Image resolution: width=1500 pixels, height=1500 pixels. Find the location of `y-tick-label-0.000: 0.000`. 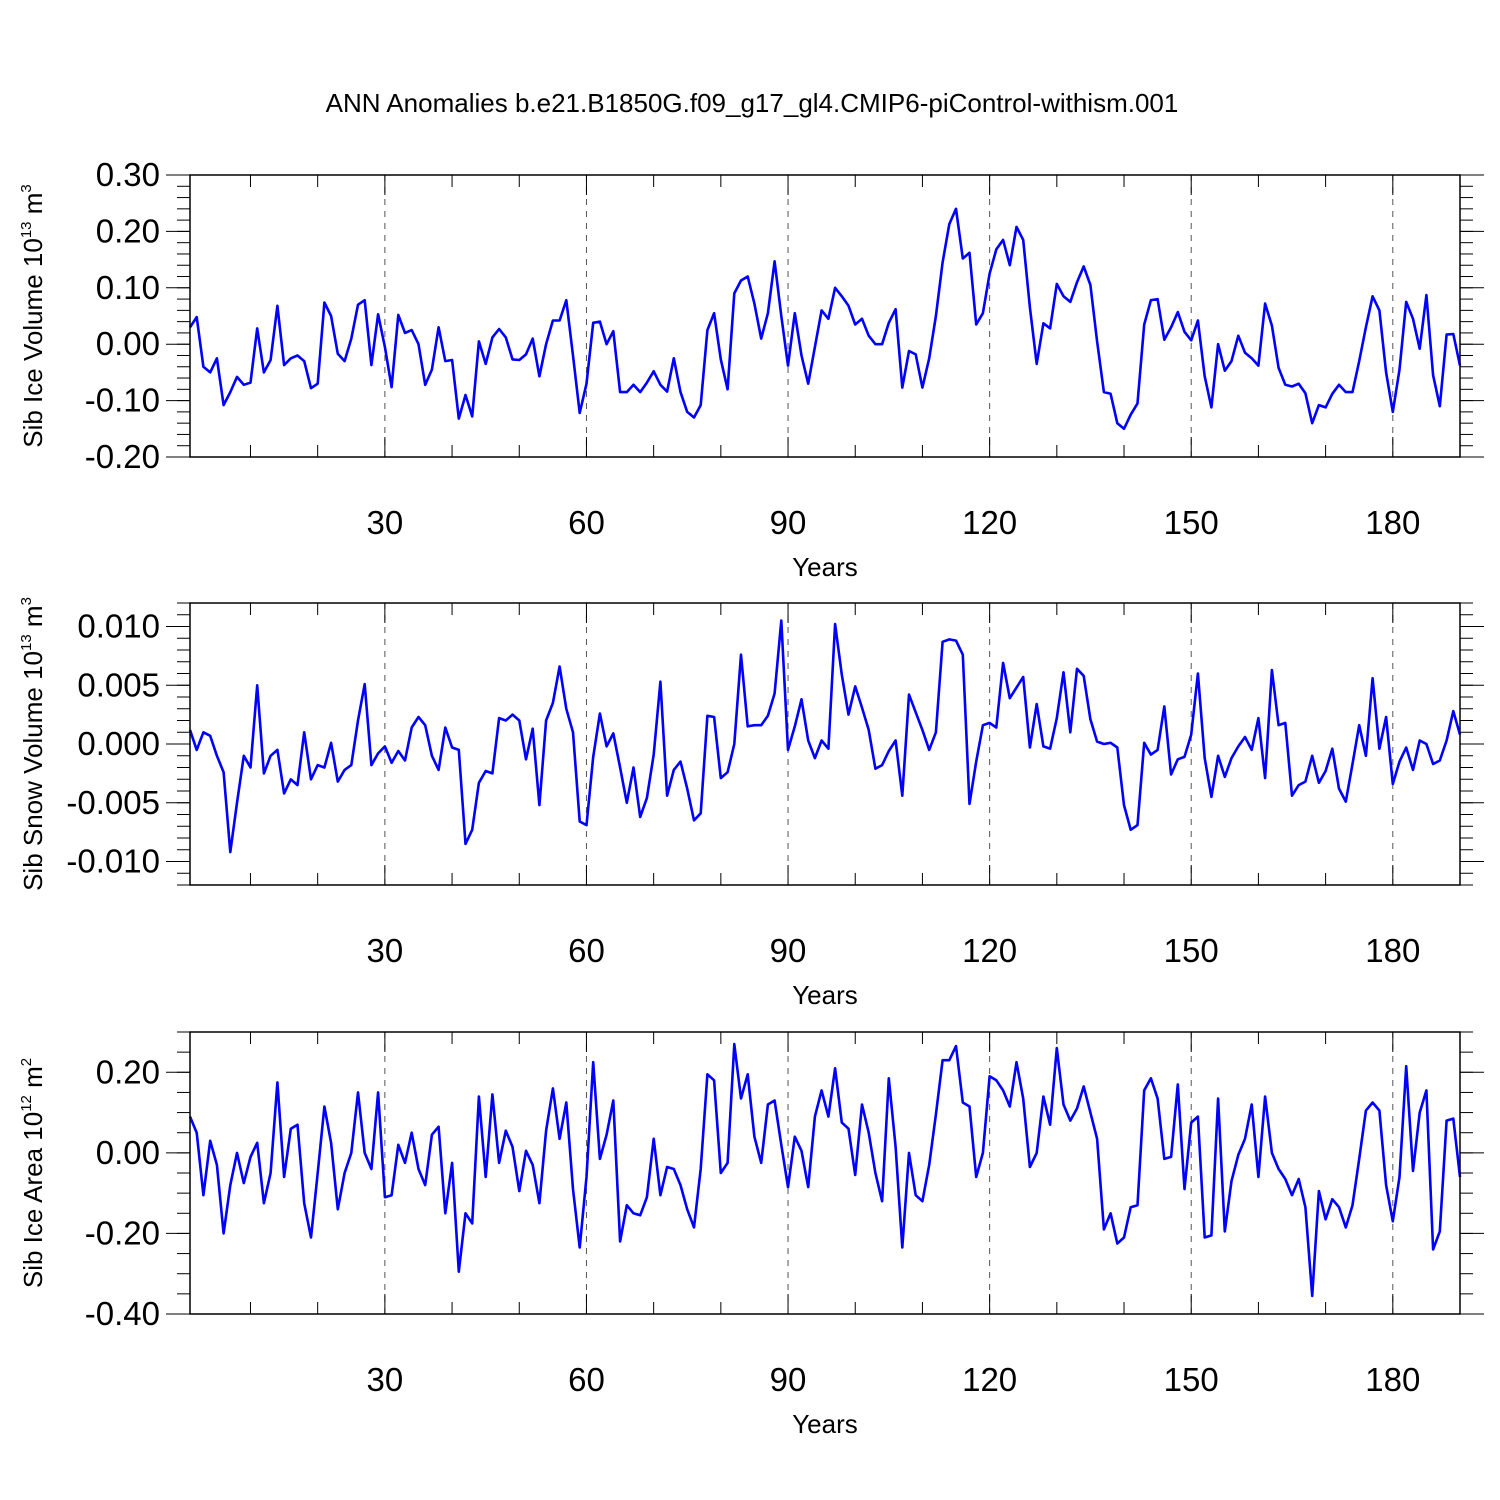

y-tick-label-0.000: 0.000 is located at coordinates (118, 743).